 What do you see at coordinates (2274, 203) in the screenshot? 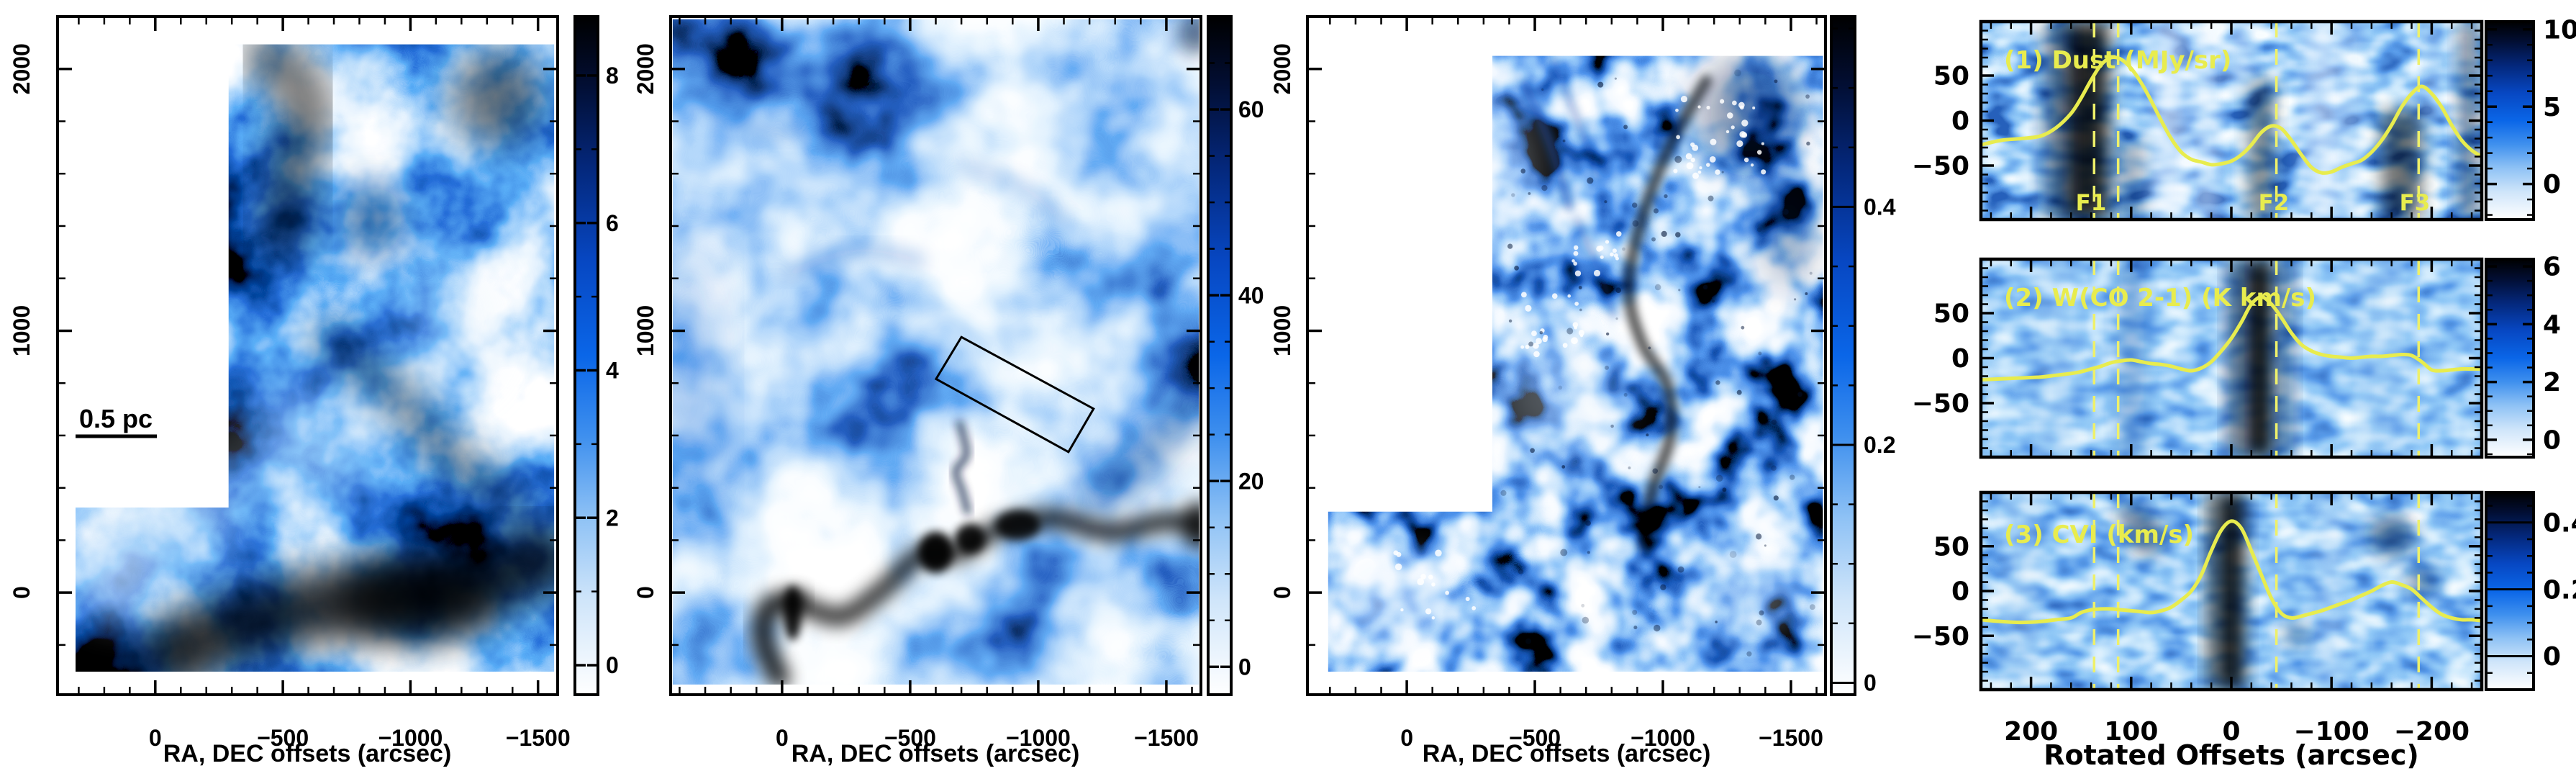
I see `filament-f2-label: F2` at bounding box center [2274, 203].